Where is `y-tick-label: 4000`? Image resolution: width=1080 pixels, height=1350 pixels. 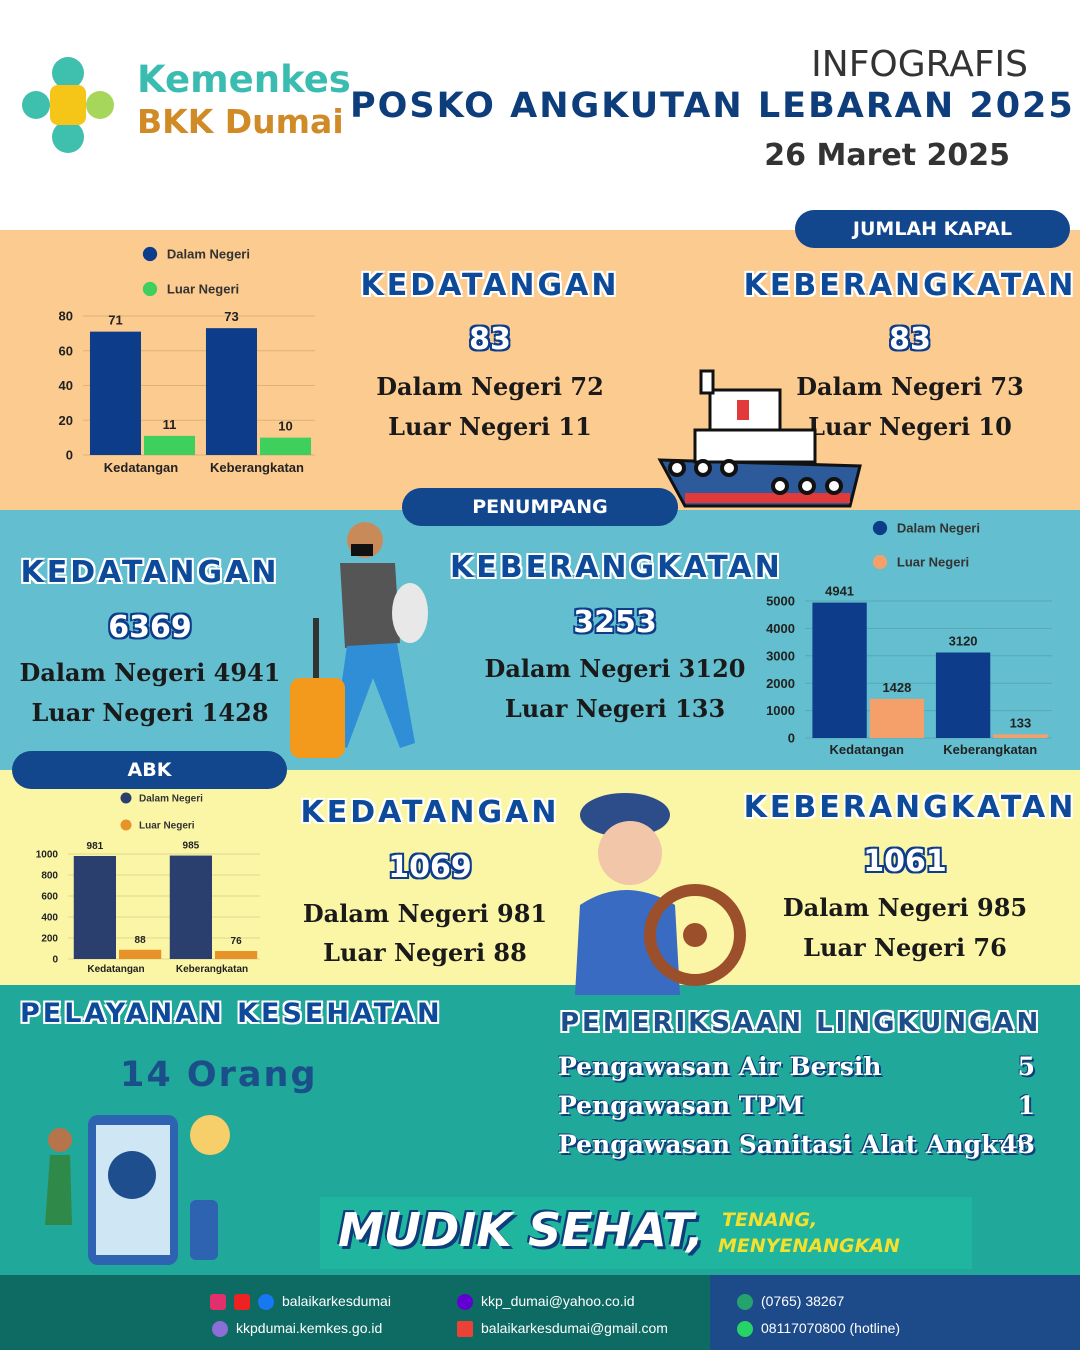 y-tick-label: 4000 is located at coordinates (780, 628).